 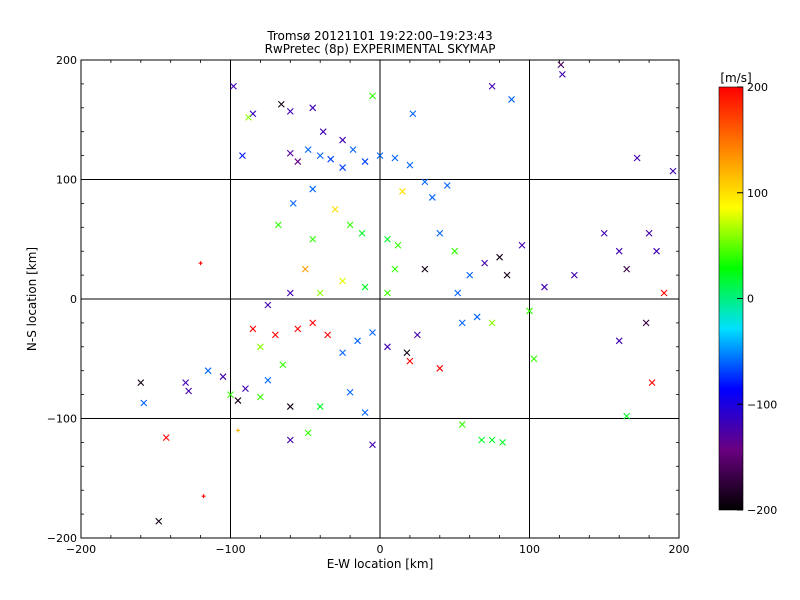 I want to click on chart-title: Tromsø 20121101 19:22:00–19:23:43, so click(x=379, y=36).